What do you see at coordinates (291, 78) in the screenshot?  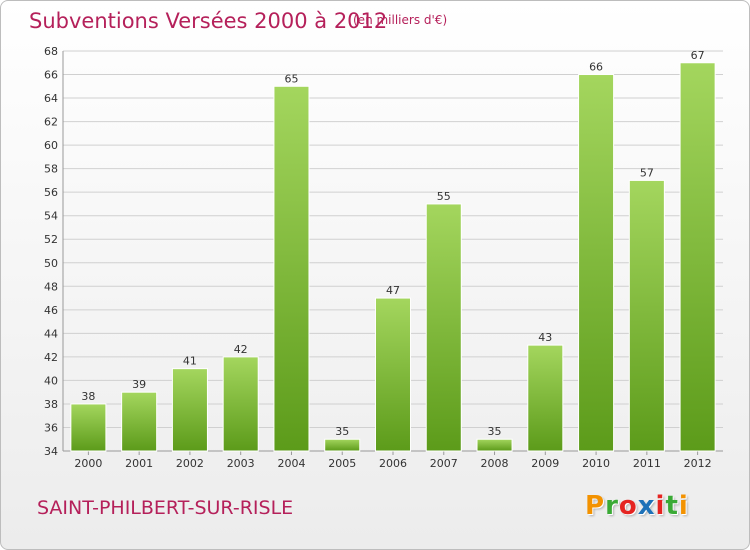 I see `data-label: 65` at bounding box center [291, 78].